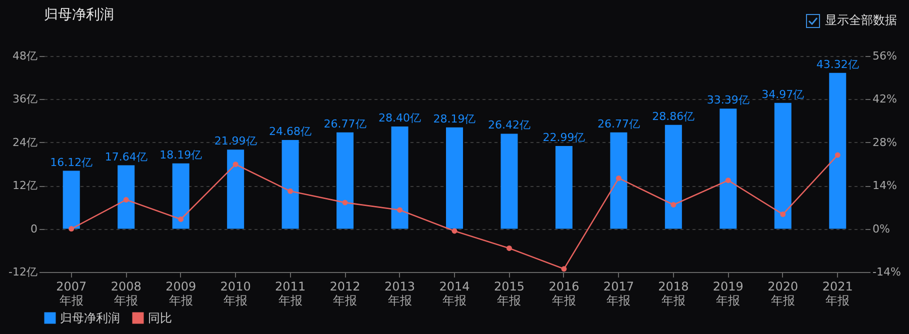 Image resolution: width=909 pixels, height=334 pixels. I want to click on y-tick-label: 48亿, so click(25, 56).